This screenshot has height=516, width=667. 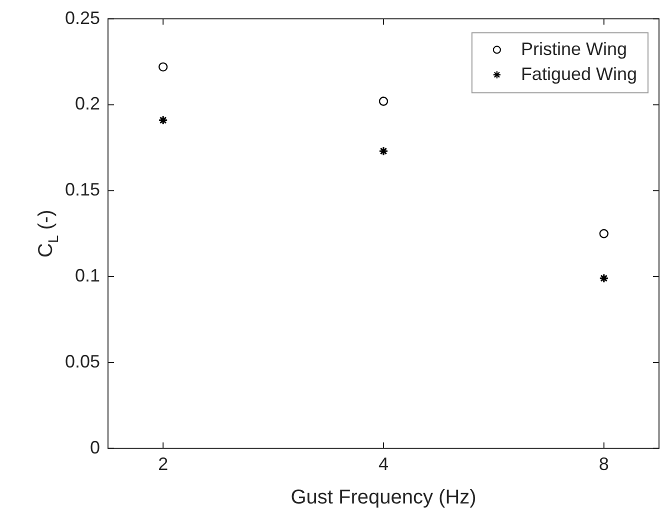 What do you see at coordinates (87, 104) in the screenshot?
I see `y-tick-label: 0.2` at bounding box center [87, 104].